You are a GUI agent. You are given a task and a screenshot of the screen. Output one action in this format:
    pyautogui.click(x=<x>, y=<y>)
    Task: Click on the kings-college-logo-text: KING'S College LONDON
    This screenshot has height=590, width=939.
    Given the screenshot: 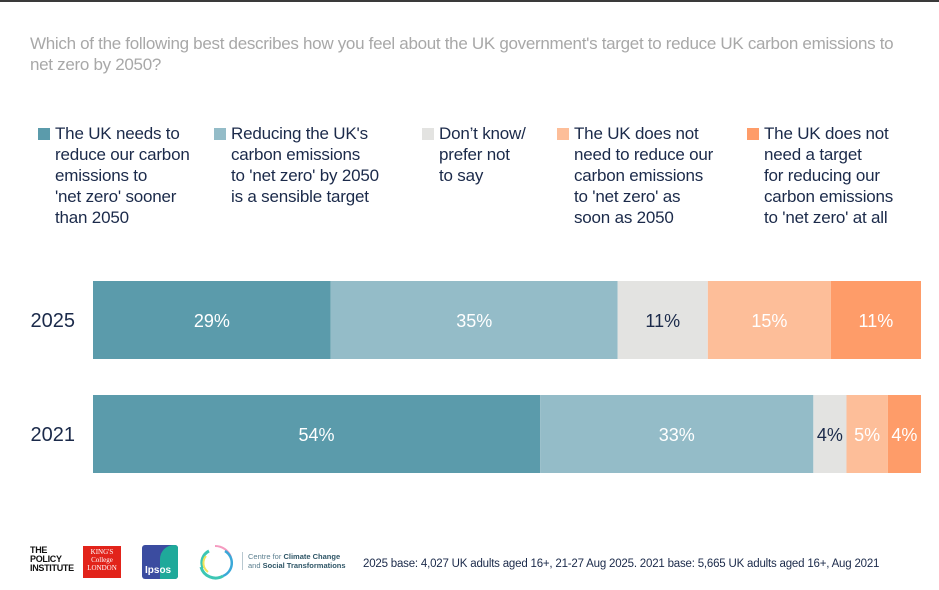 What is the action you would take?
    pyautogui.click(x=102, y=560)
    